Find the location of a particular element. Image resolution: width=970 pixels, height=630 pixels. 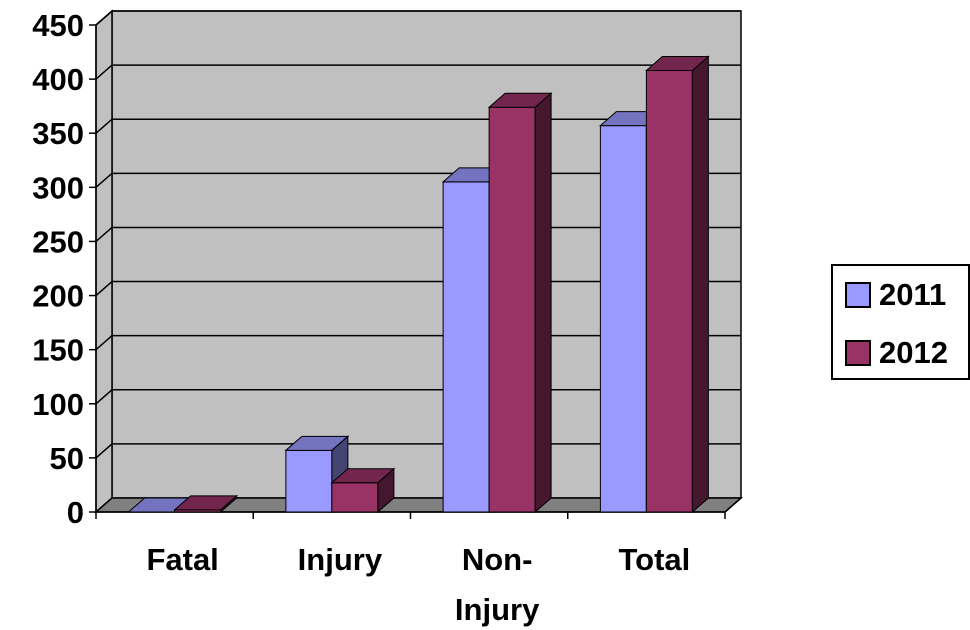

bar-fatal-2012-top is located at coordinates (205, 503).